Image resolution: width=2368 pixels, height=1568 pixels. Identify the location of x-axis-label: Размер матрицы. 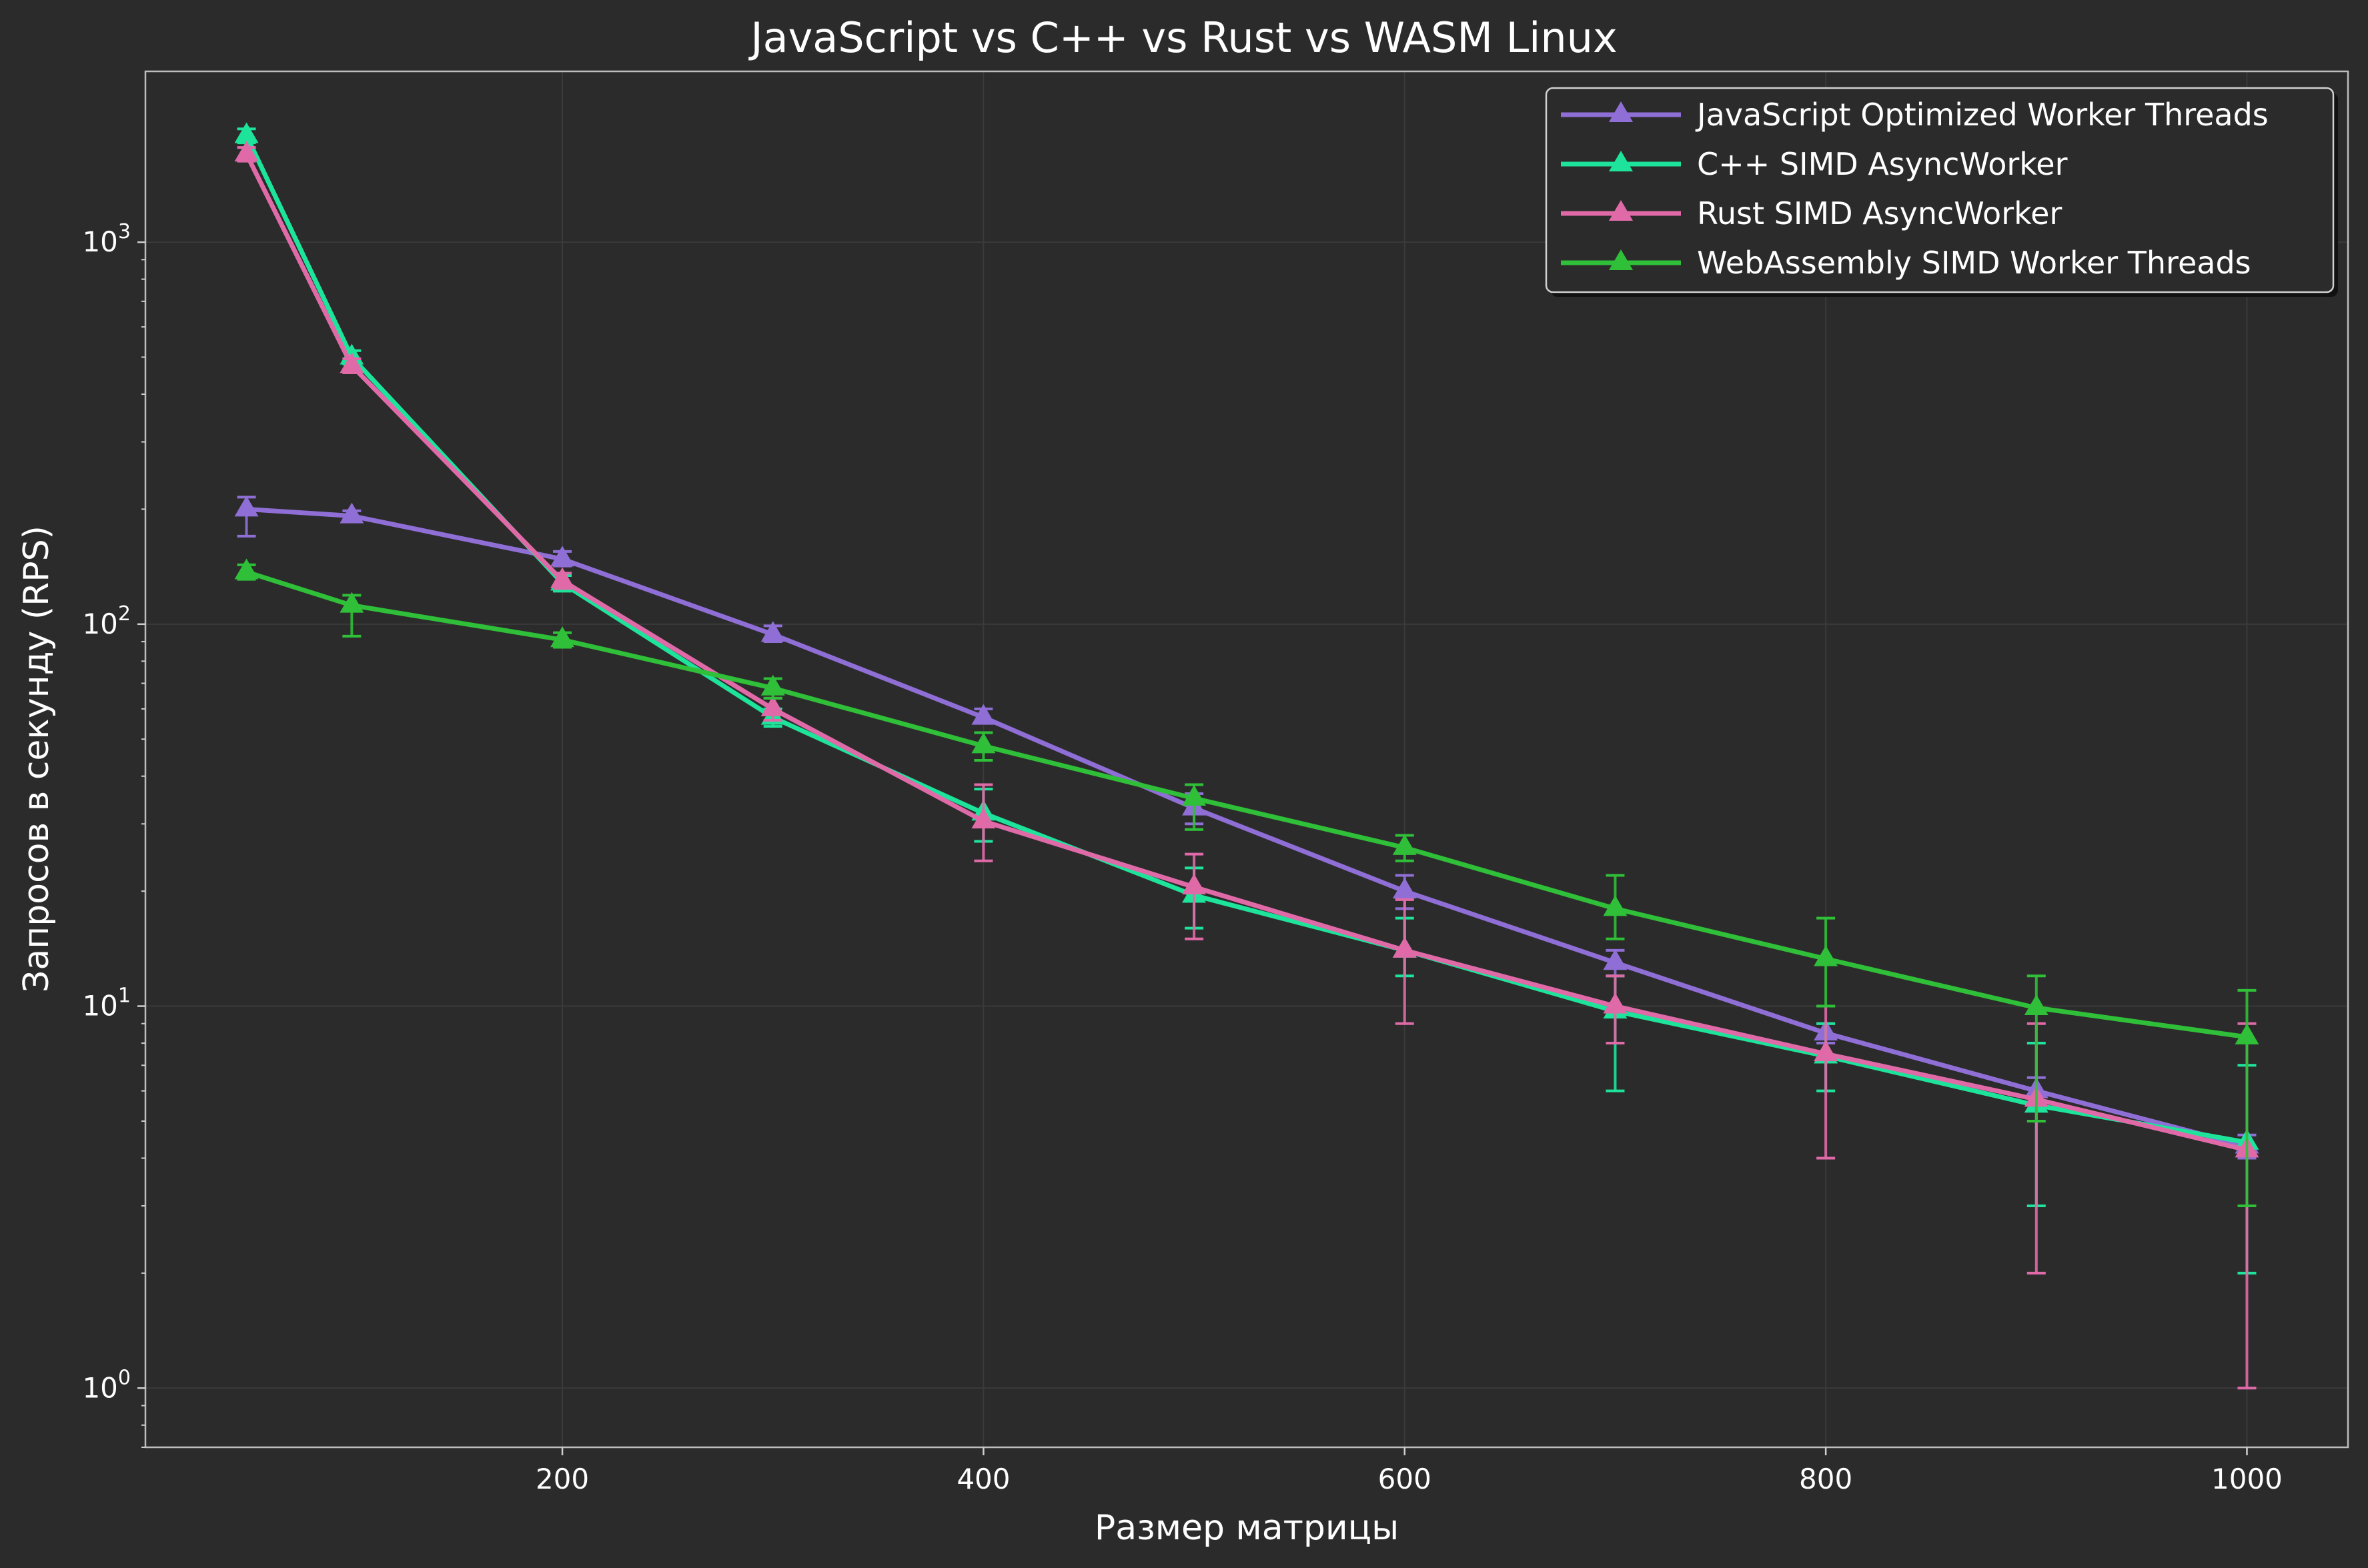
(1247, 1528).